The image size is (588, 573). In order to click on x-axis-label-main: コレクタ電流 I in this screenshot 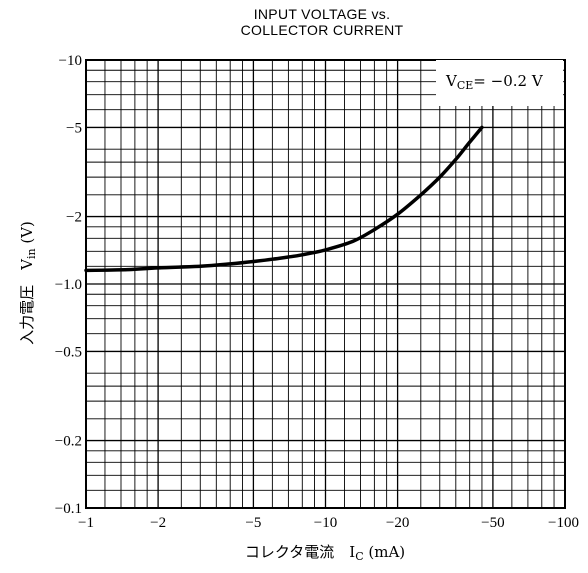, I will do `click(300, 552)`.